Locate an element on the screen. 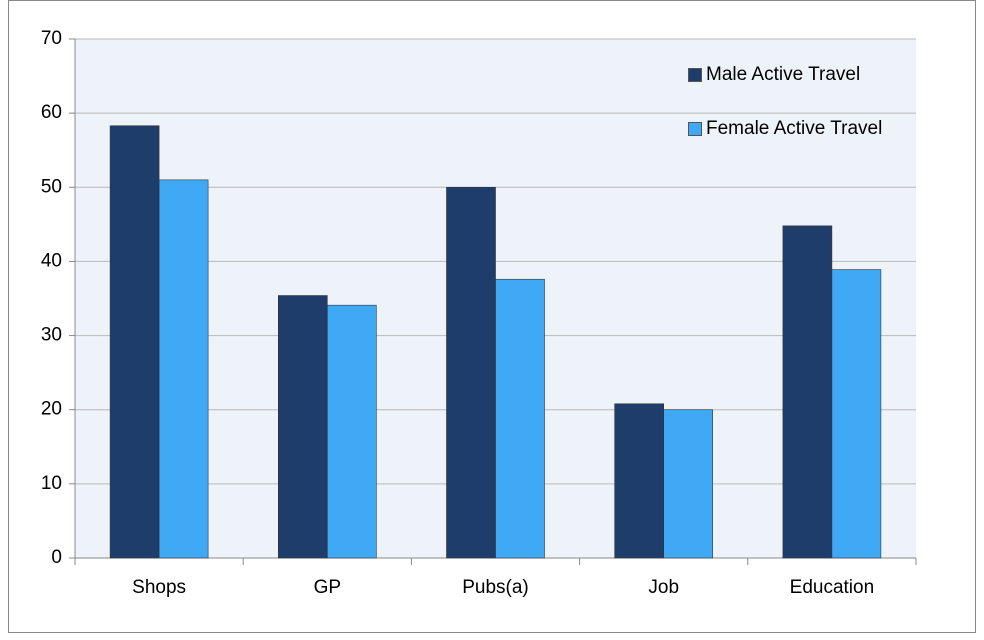  x-tick-label: Shops is located at coordinates (159, 587).